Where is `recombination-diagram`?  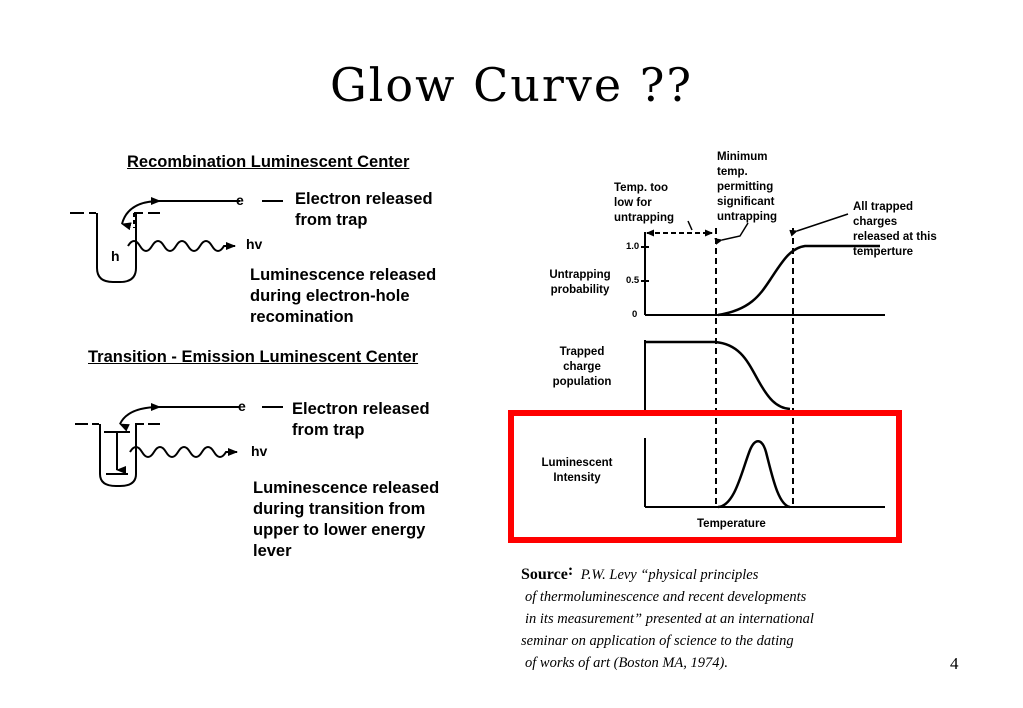
recombination-diagram is located at coordinates (176, 240).